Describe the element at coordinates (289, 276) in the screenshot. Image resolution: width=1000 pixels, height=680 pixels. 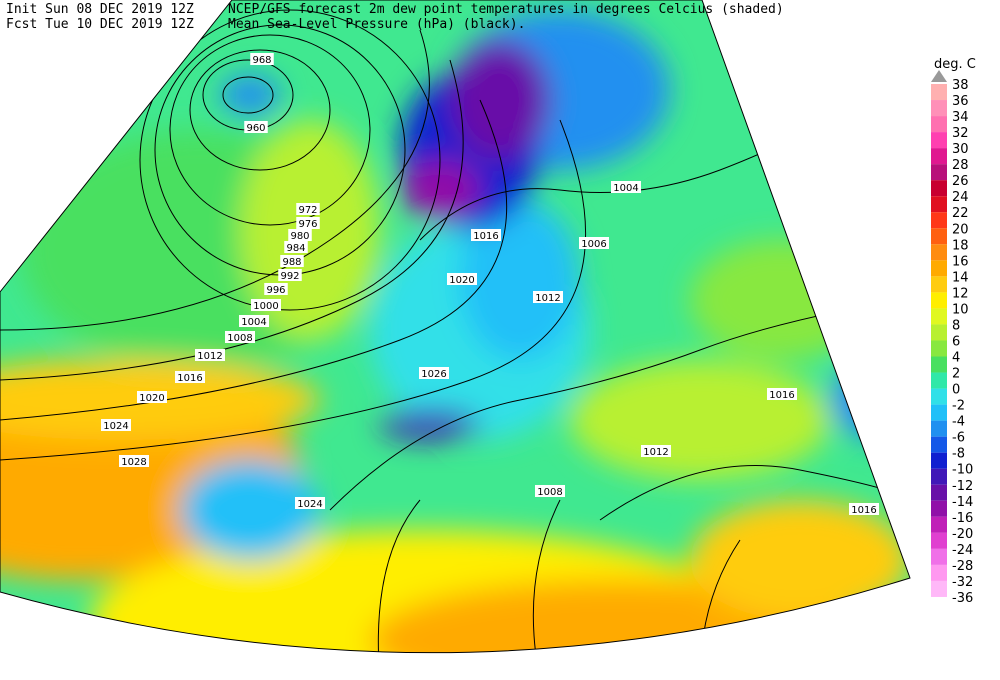
I see `isobar-label: 992` at that location.